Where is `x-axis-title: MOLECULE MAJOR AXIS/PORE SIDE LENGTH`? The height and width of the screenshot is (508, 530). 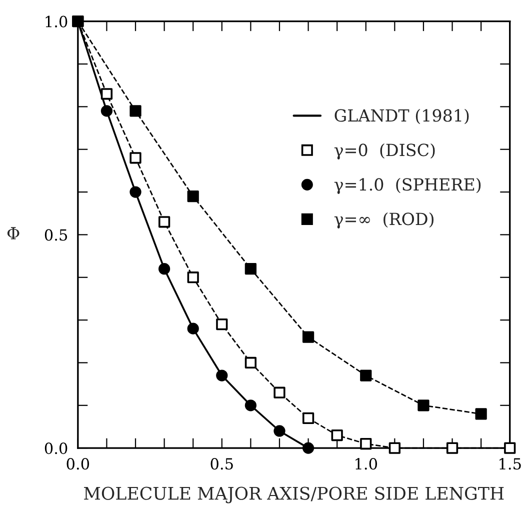
x-axis-title: MOLECULE MAJOR AXIS/PORE SIDE LENGTH is located at coordinates (294, 495).